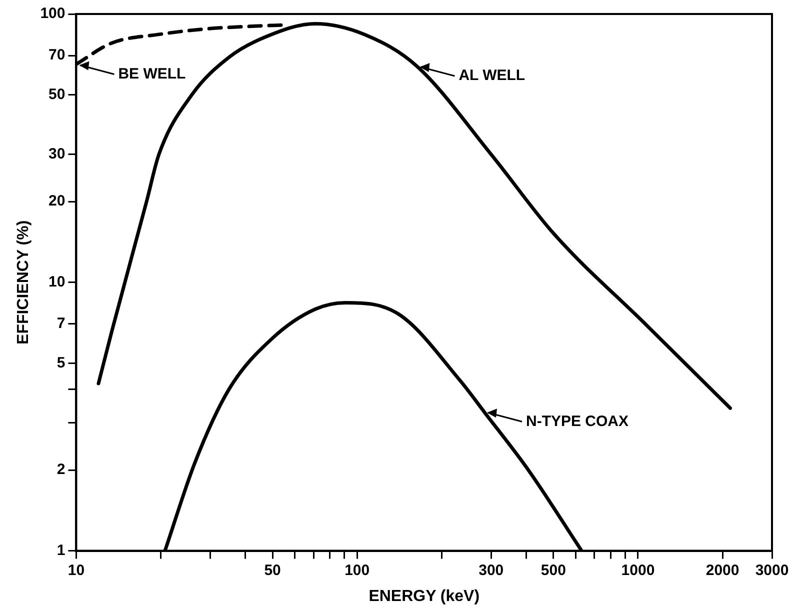 This screenshot has width=802, height=616. Describe the element at coordinates (492, 75) in the screenshot. I see `annotation: AL WELL` at that location.